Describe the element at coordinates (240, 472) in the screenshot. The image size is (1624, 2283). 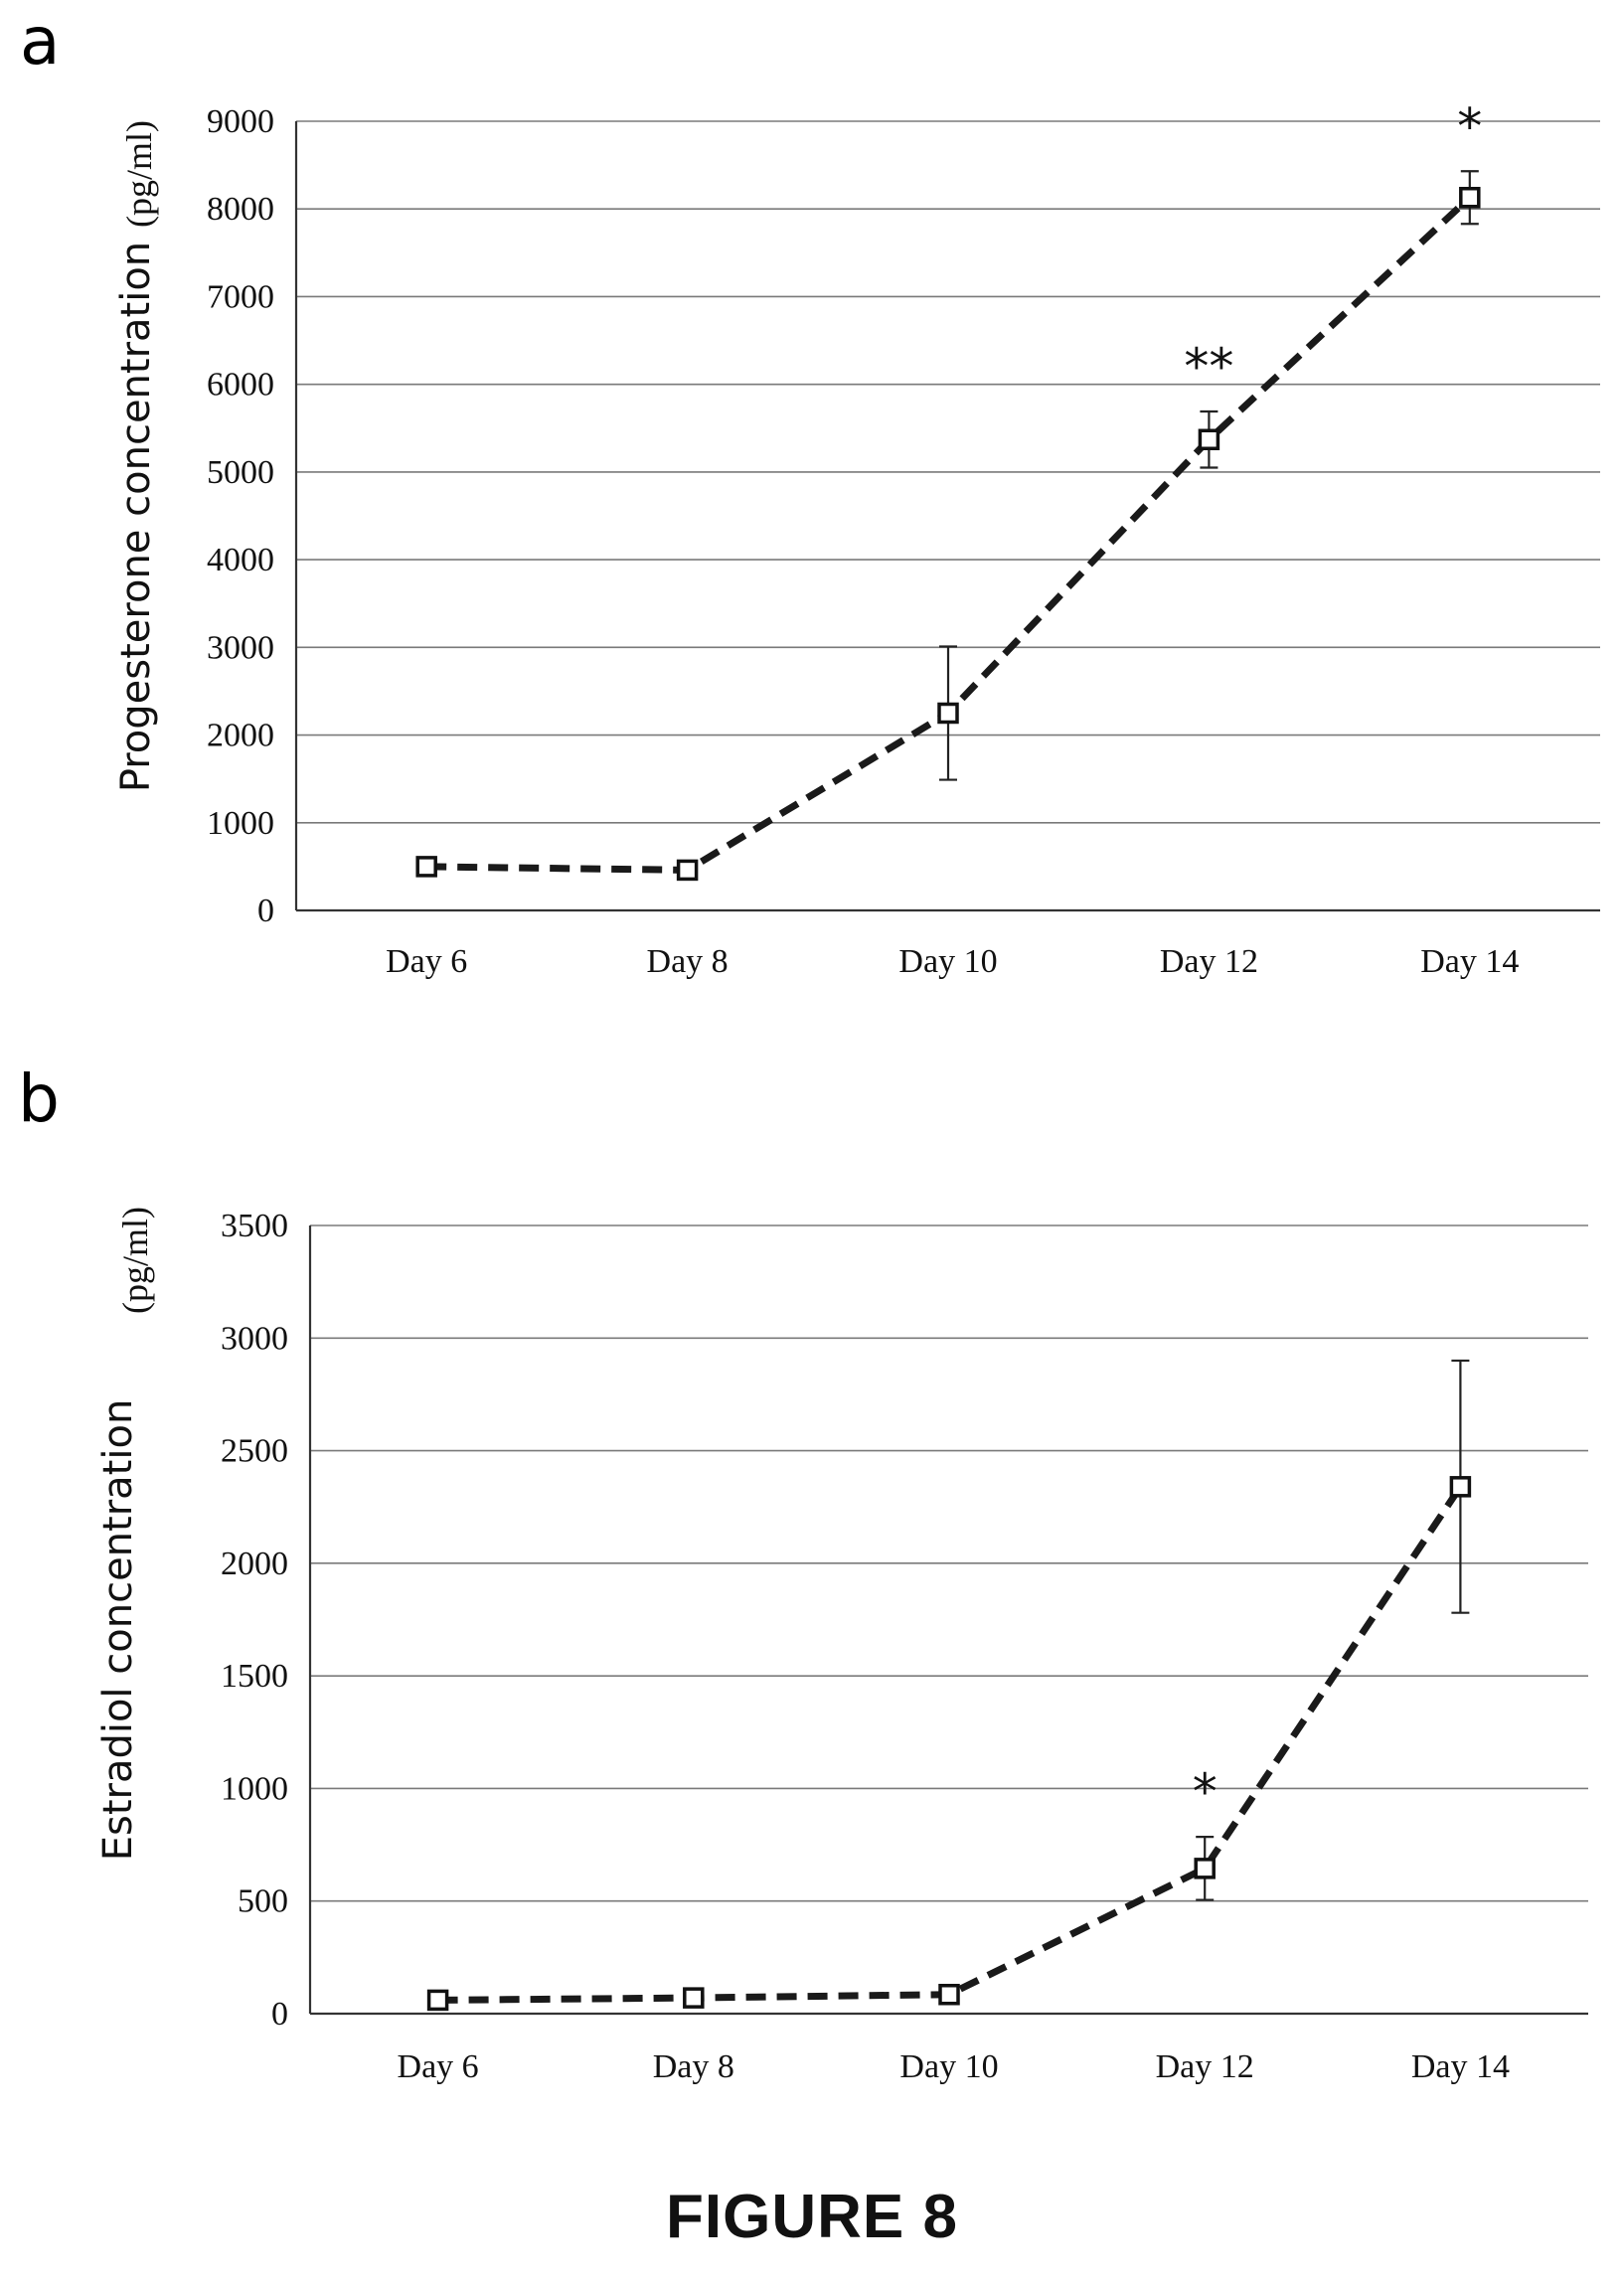
I see `y-tick-label: 5000` at that location.